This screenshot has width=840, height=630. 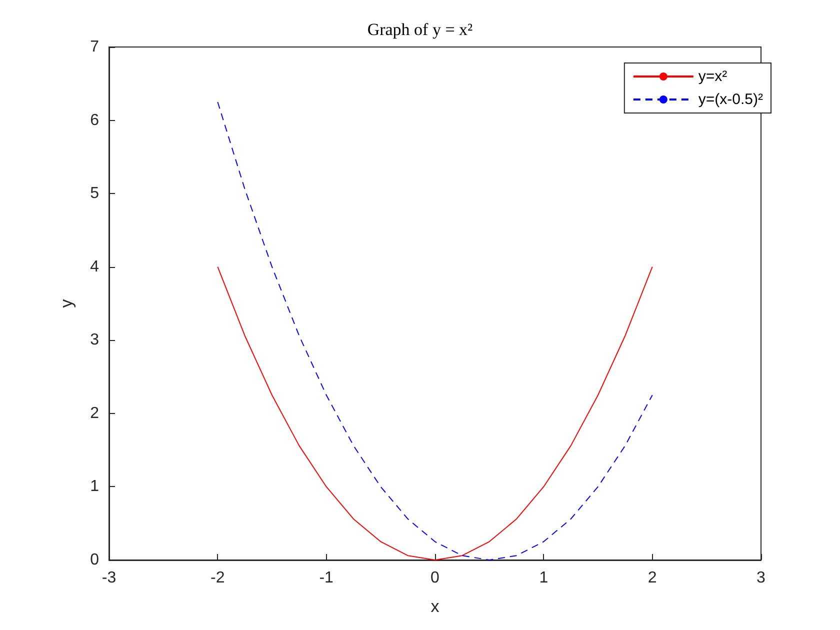 I want to click on y-tick-label: 1, so click(x=95, y=487).